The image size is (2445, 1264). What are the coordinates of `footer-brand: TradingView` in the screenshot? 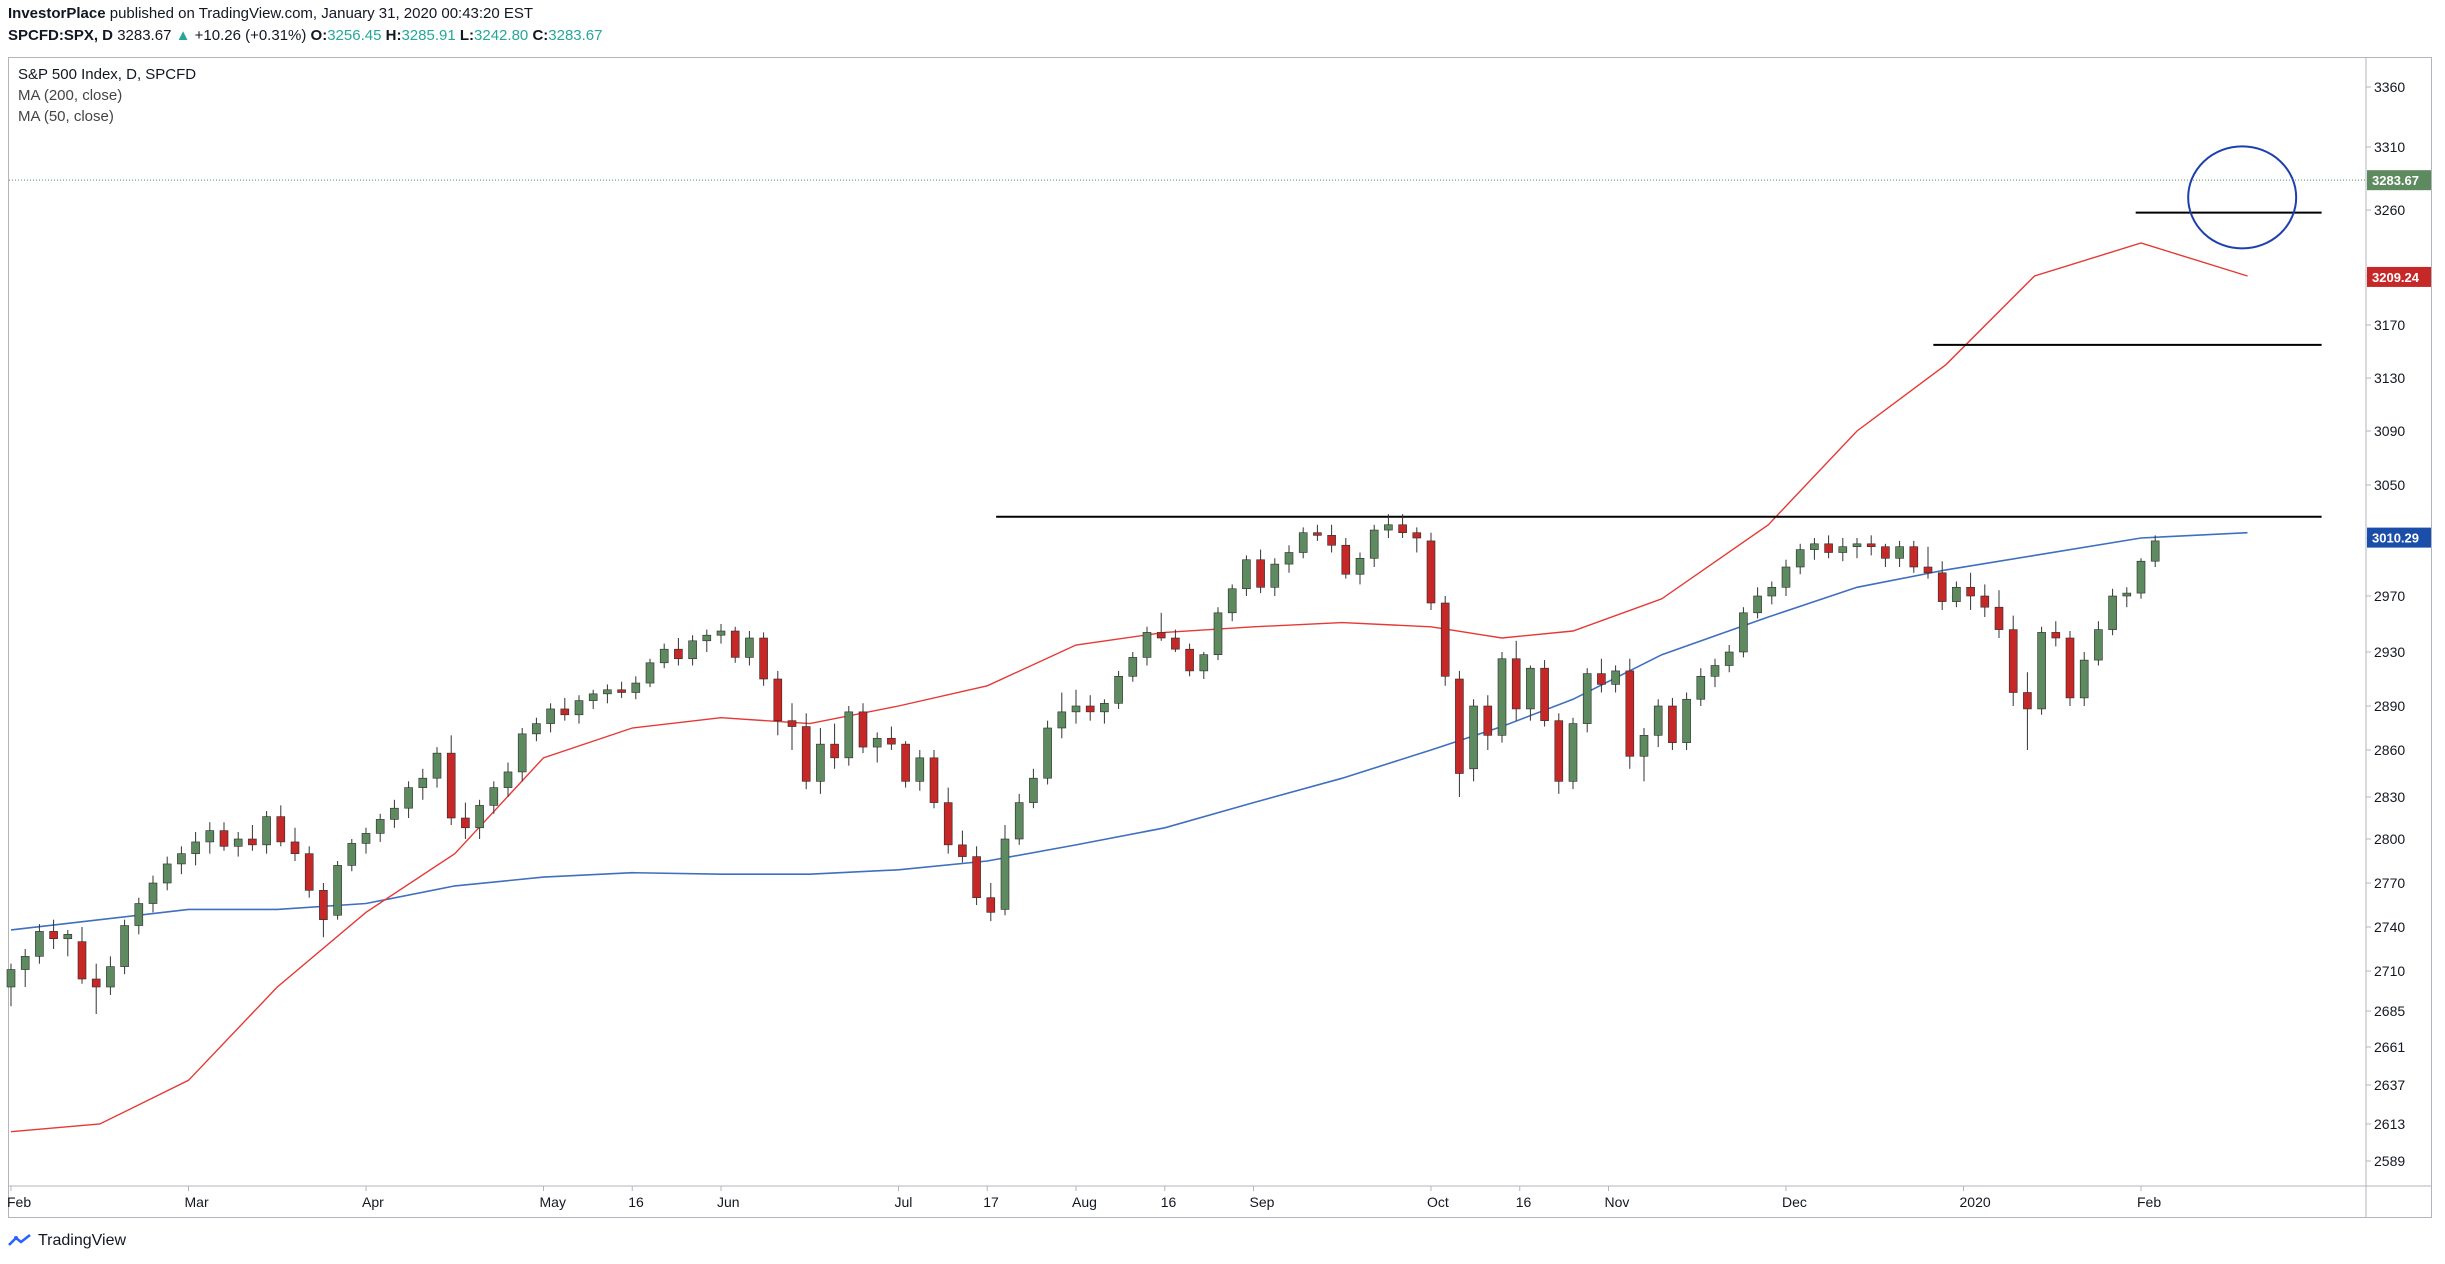 It's located at (67, 1241).